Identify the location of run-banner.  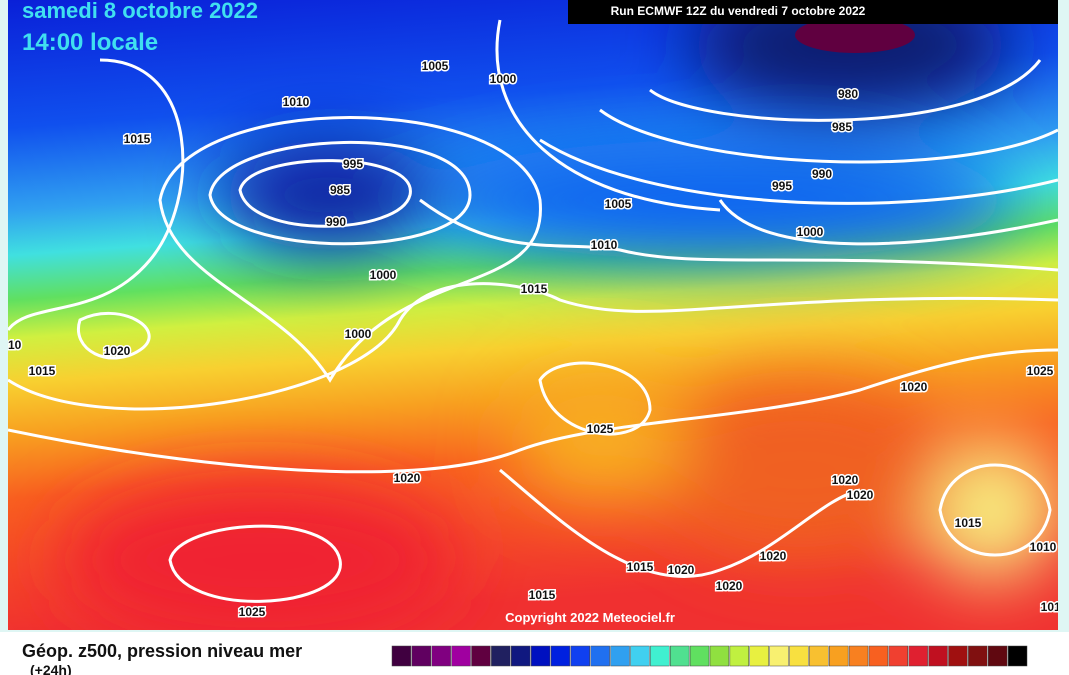
(813, 12).